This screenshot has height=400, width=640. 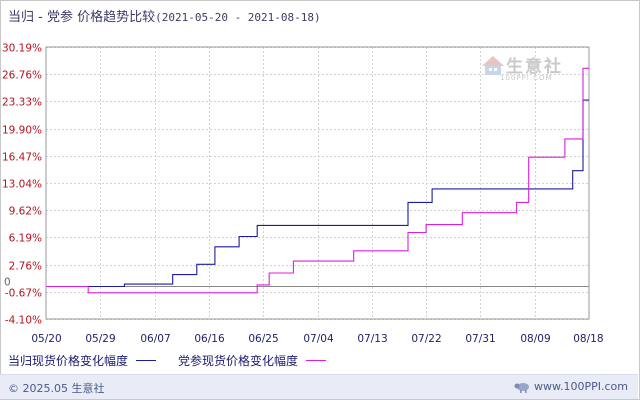 I want to click on watermark-url: 100PPI.COM, so click(x=526, y=78).